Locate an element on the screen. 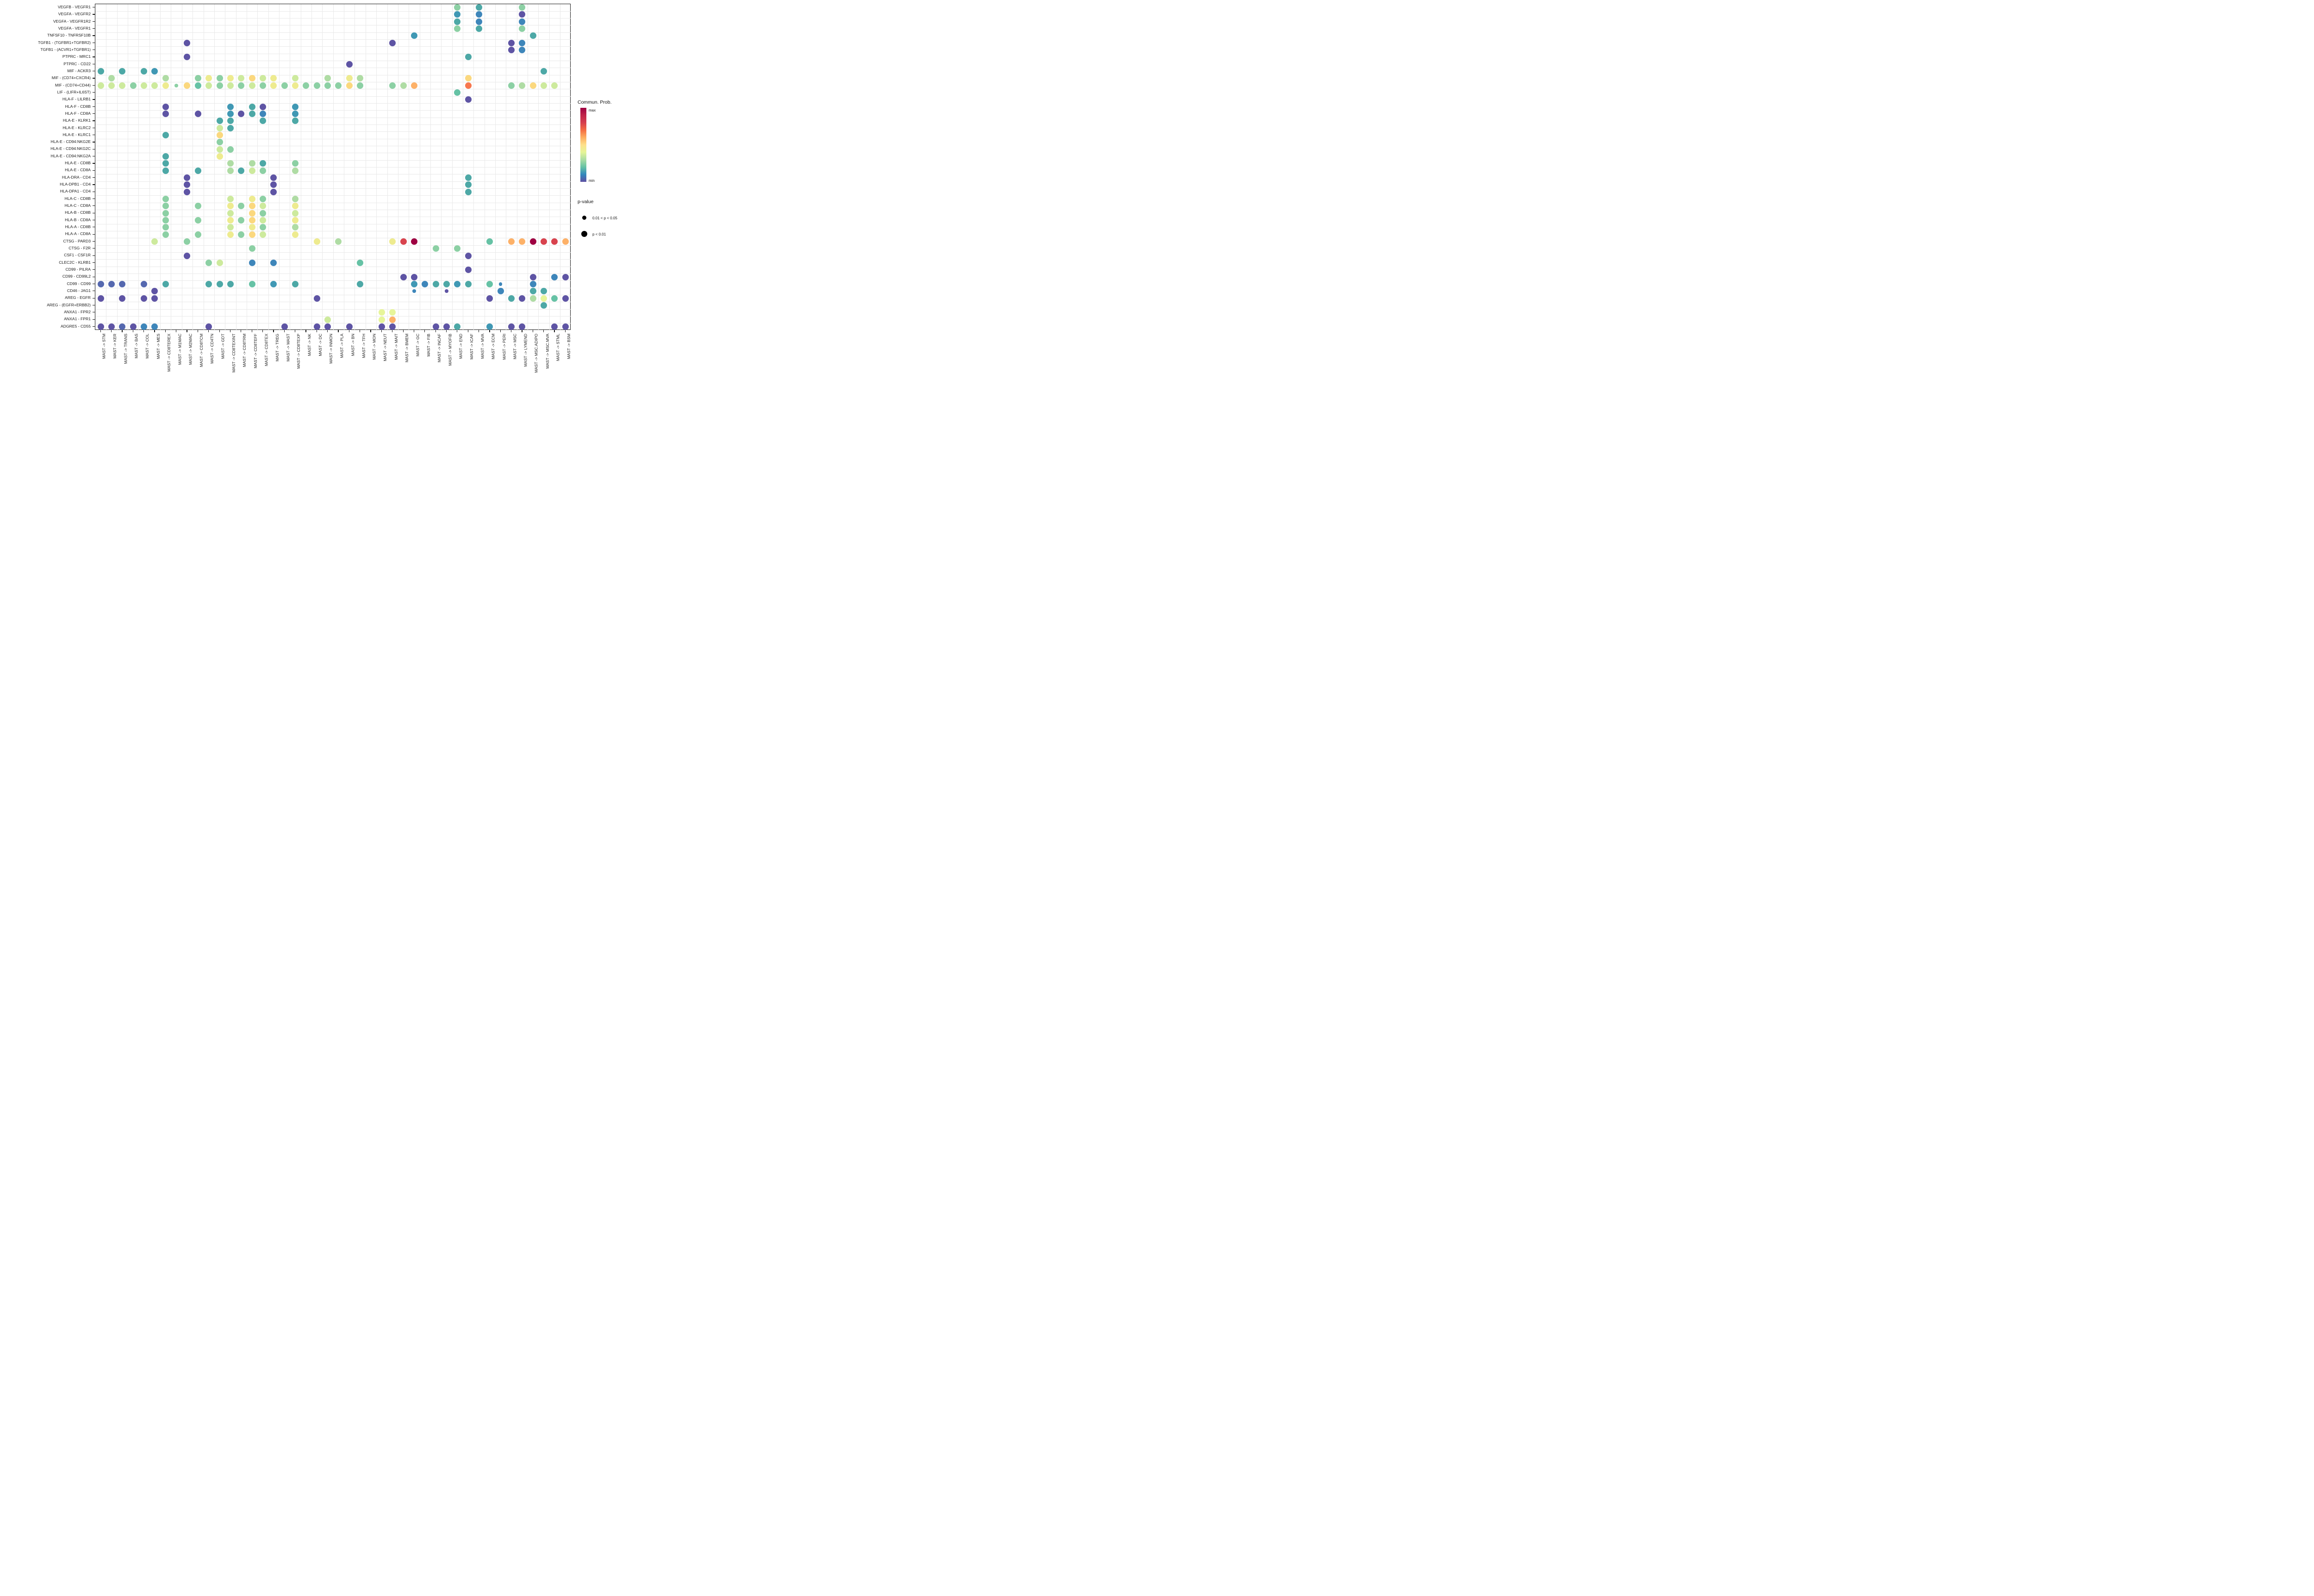  colorbar-max-label: max is located at coordinates (592, 110).